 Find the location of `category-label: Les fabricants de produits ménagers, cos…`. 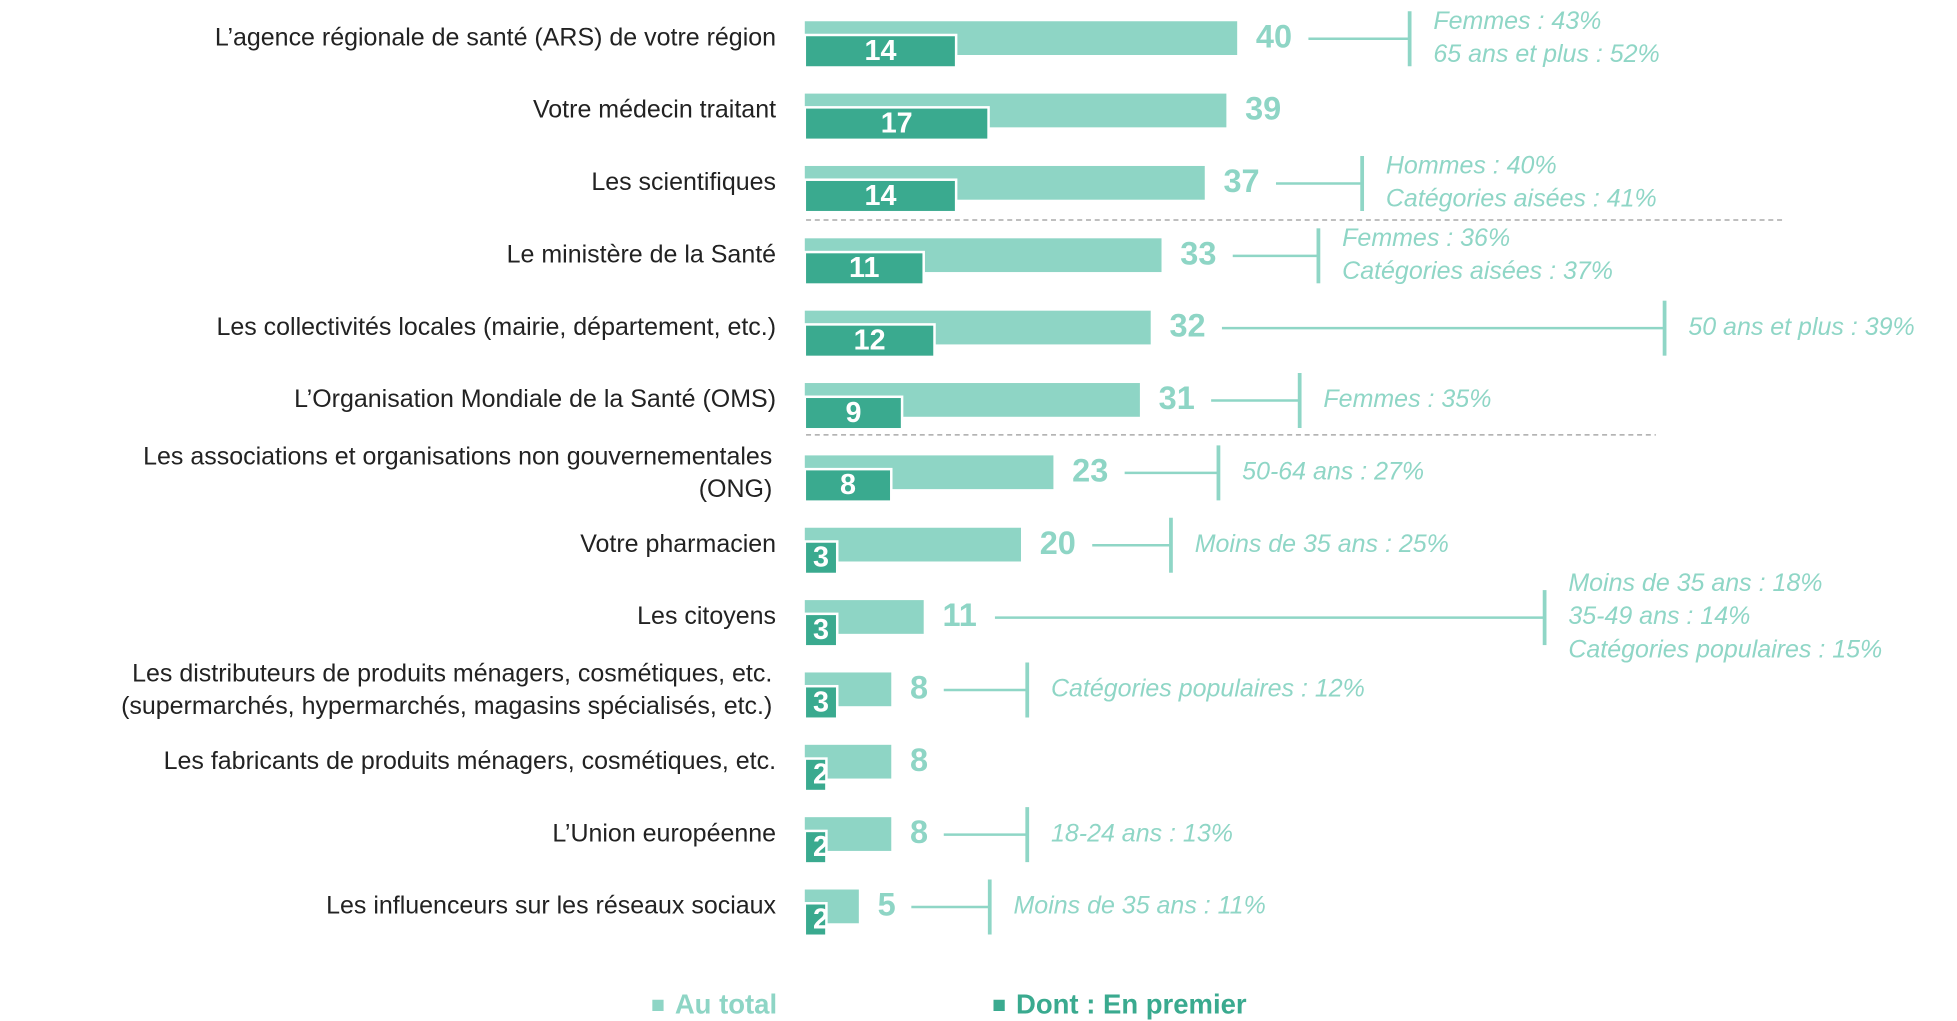

category-label: Les fabricants de produits ménagers, cos… is located at coordinates (470, 761).